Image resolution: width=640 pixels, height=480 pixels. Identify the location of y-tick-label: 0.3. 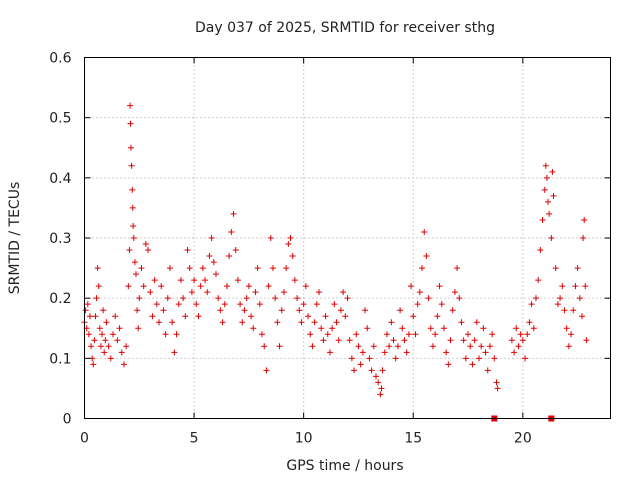
(60, 239).